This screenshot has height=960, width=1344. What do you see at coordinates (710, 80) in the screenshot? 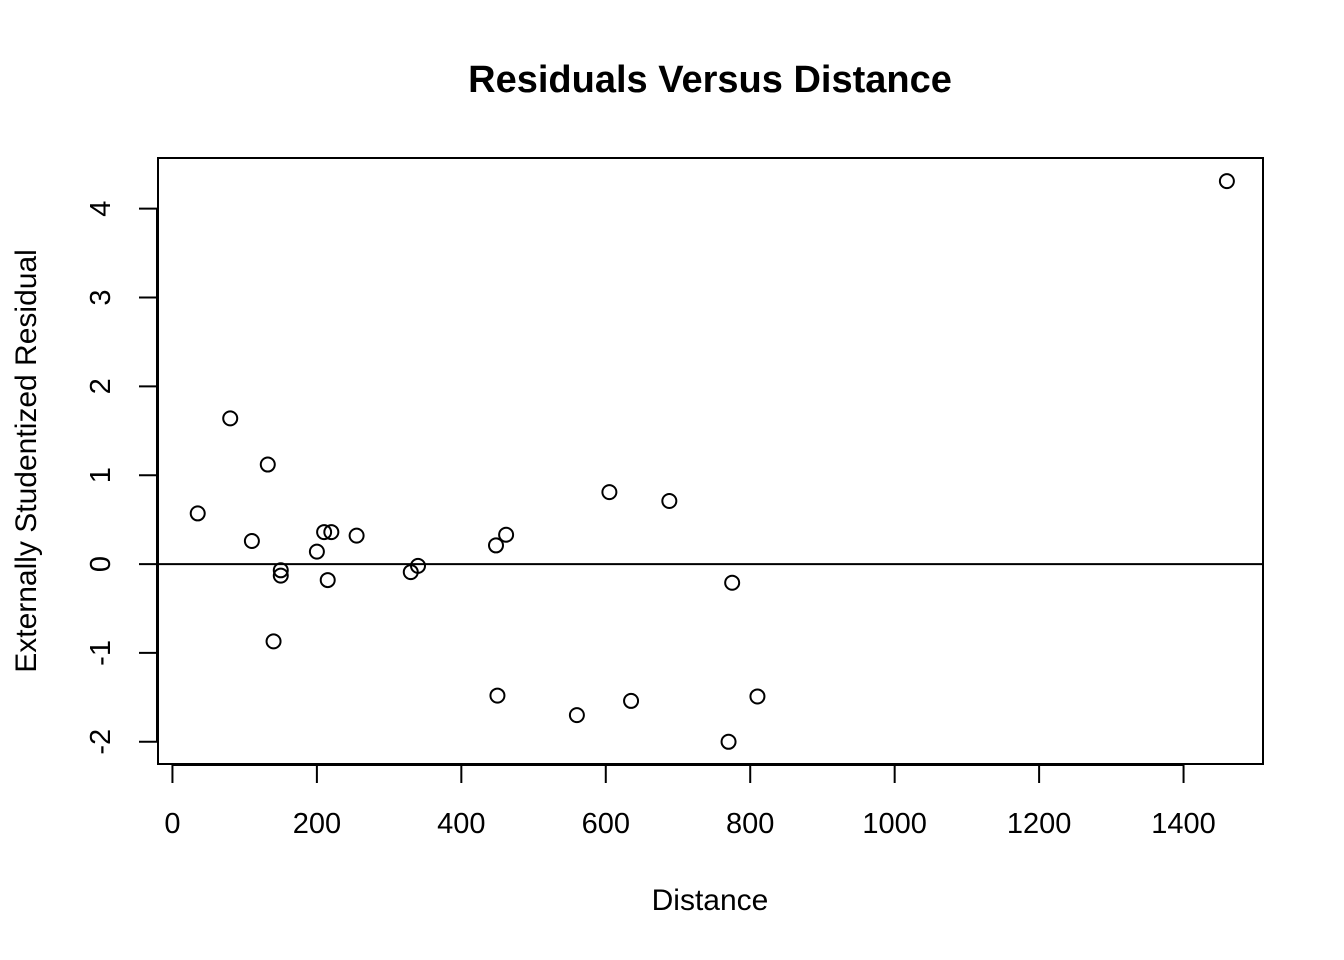
I see `chart-title: Residuals Versus Distance` at bounding box center [710, 80].